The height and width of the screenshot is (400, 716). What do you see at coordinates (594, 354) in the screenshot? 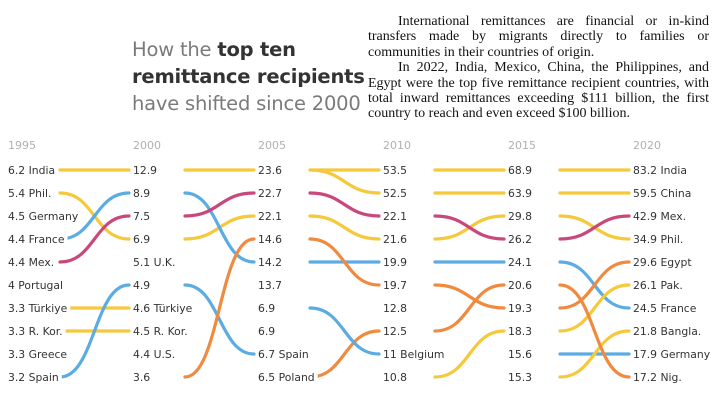
I see `series-line-bangla` at bounding box center [594, 354].